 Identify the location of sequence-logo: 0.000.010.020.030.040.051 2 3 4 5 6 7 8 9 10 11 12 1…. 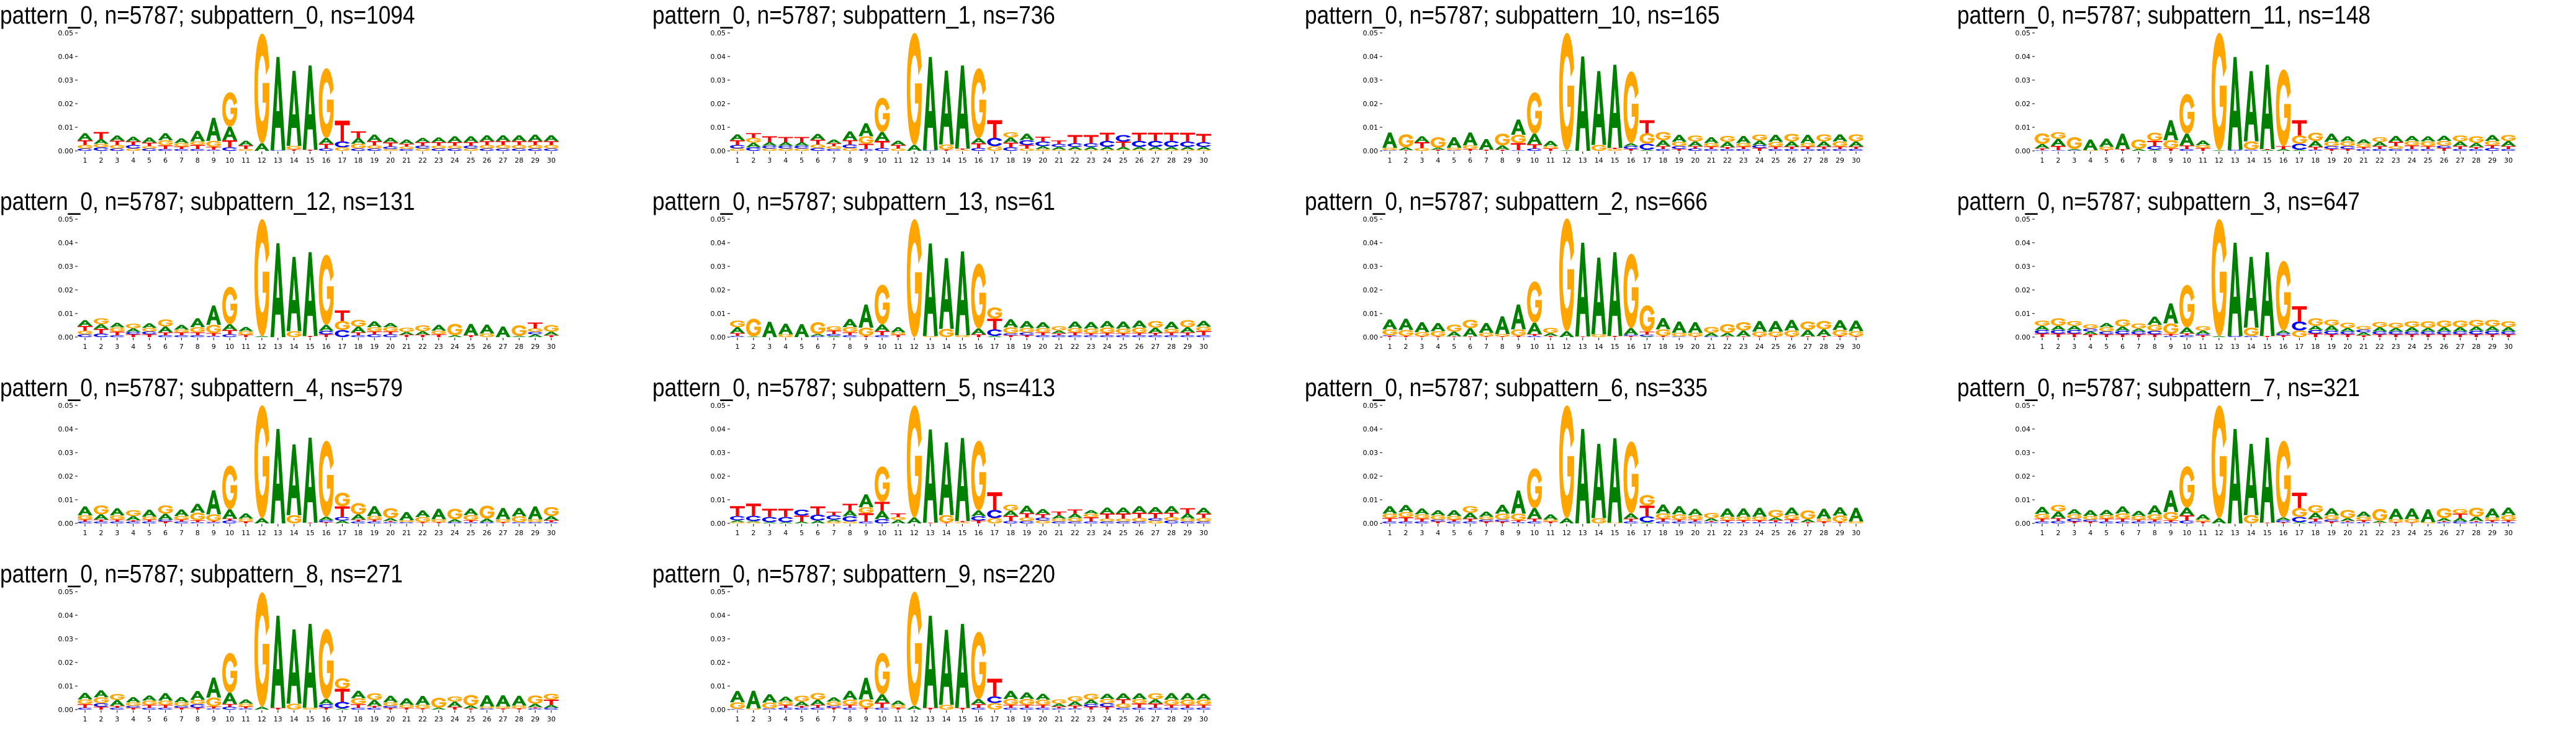
(1613, 469).